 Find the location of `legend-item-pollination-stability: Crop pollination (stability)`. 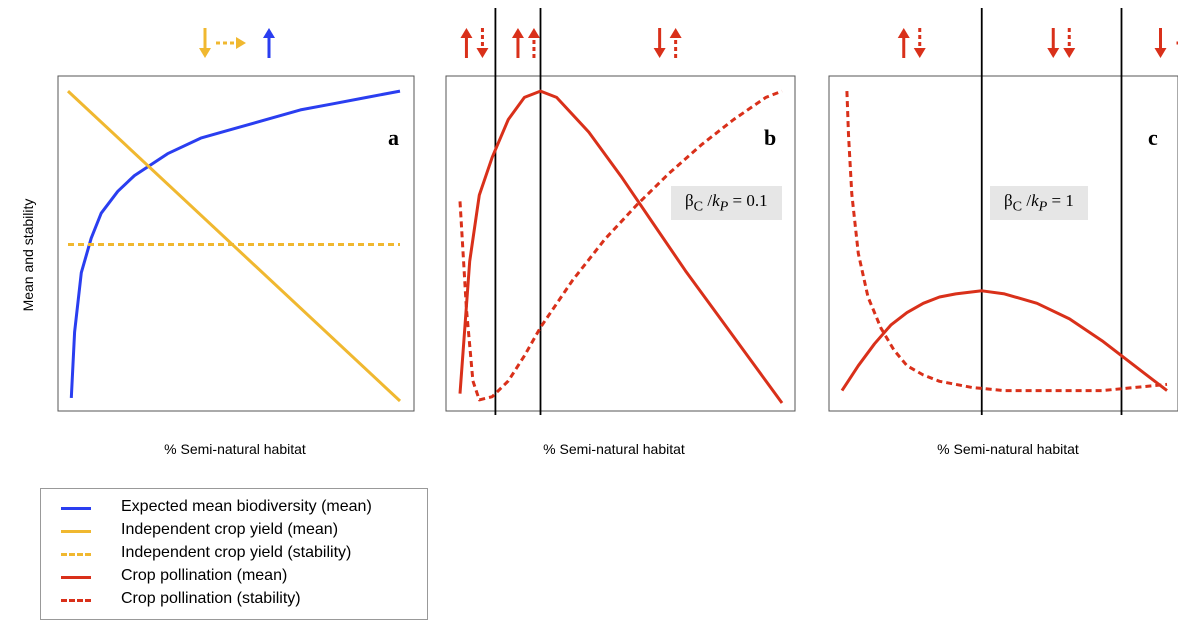

legend-item-pollination-stability: Crop pollination (stability) is located at coordinates (234, 599).